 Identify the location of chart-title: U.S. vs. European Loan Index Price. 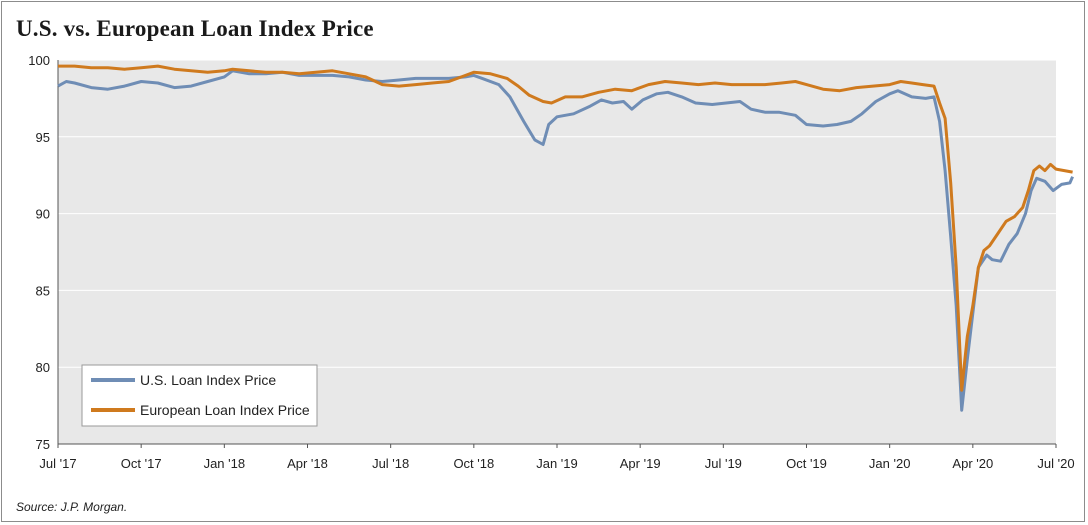
(195, 28).